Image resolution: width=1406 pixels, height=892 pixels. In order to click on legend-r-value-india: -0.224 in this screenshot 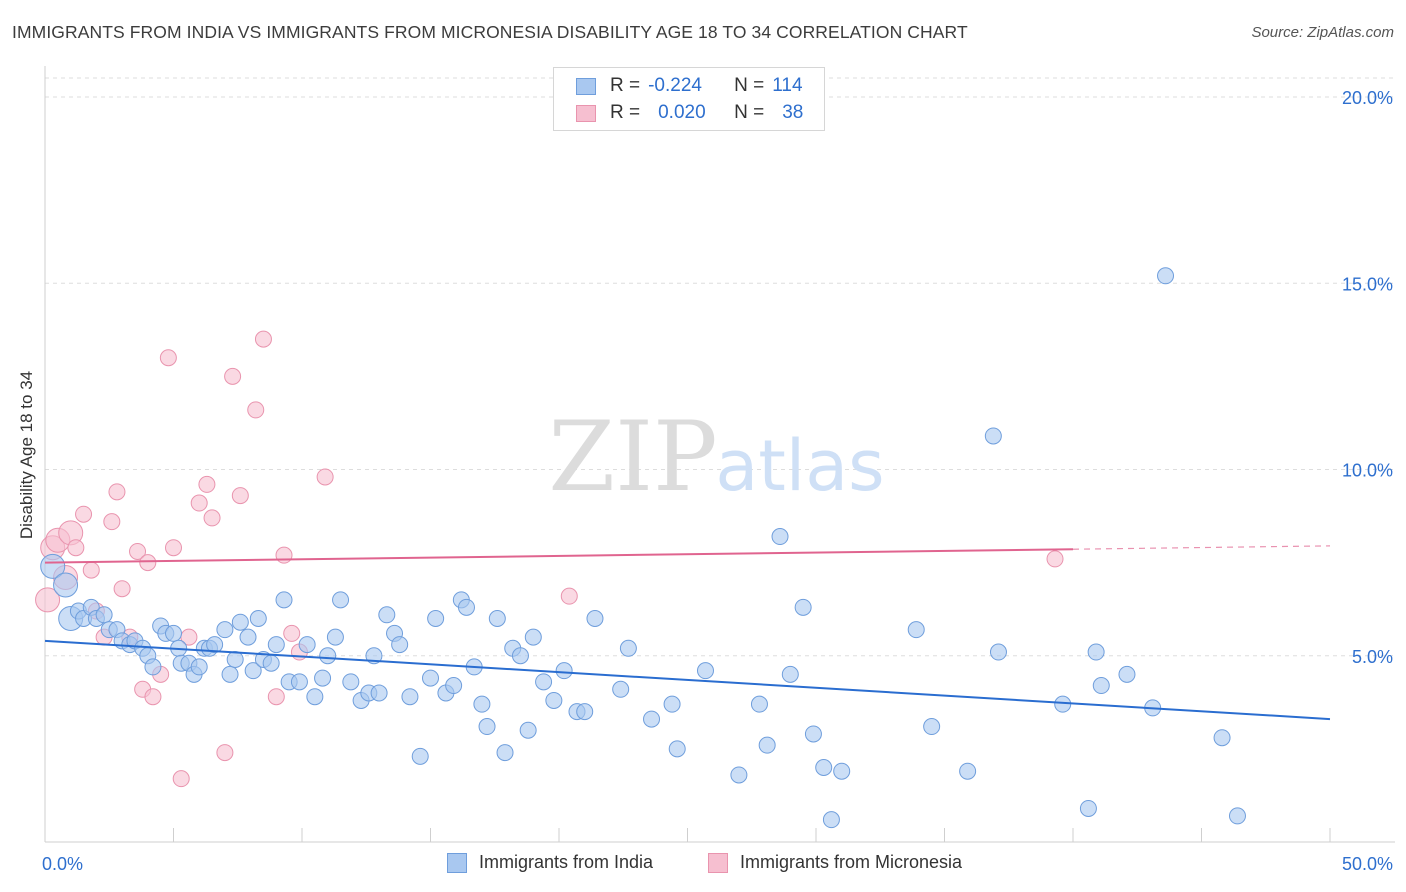, I will do `click(675, 85)`.